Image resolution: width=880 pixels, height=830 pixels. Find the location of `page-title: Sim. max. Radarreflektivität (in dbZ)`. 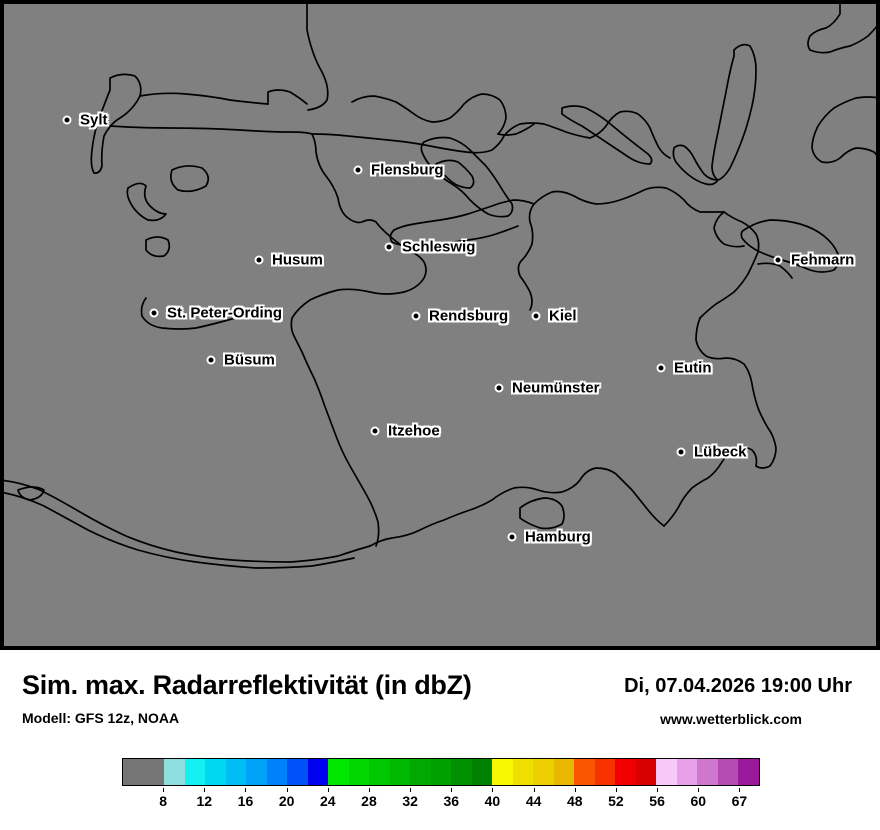

page-title: Sim. max. Radarreflektivität (in dbZ) is located at coordinates (247, 685).